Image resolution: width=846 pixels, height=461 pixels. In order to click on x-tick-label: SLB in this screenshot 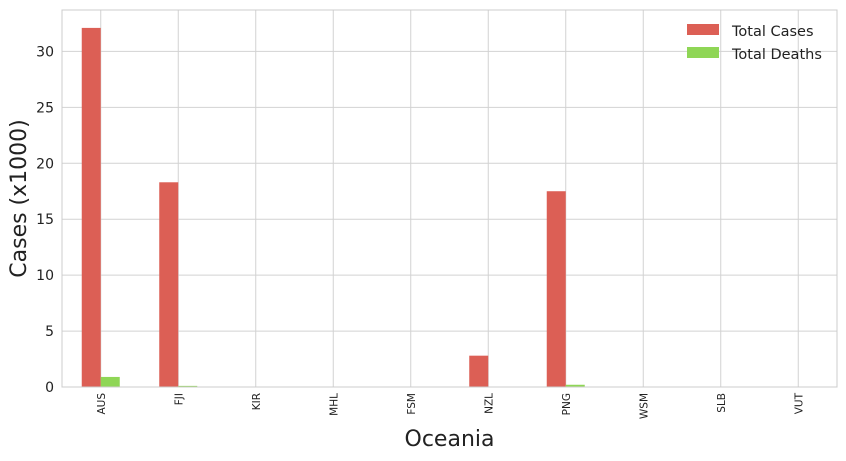, I will do `click(722, 403)`.